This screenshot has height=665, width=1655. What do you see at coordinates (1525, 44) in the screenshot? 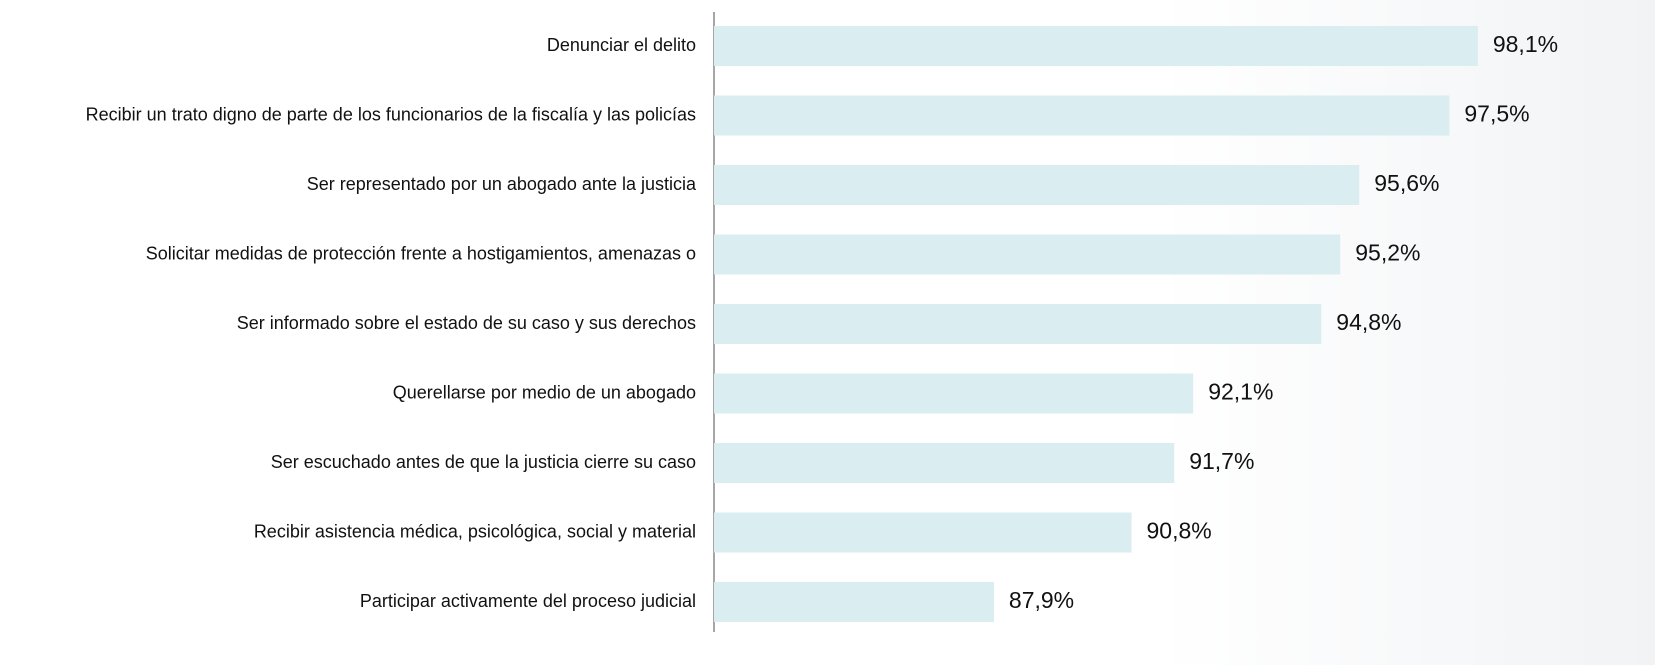
I see `value-label: 98,1%` at bounding box center [1525, 44].